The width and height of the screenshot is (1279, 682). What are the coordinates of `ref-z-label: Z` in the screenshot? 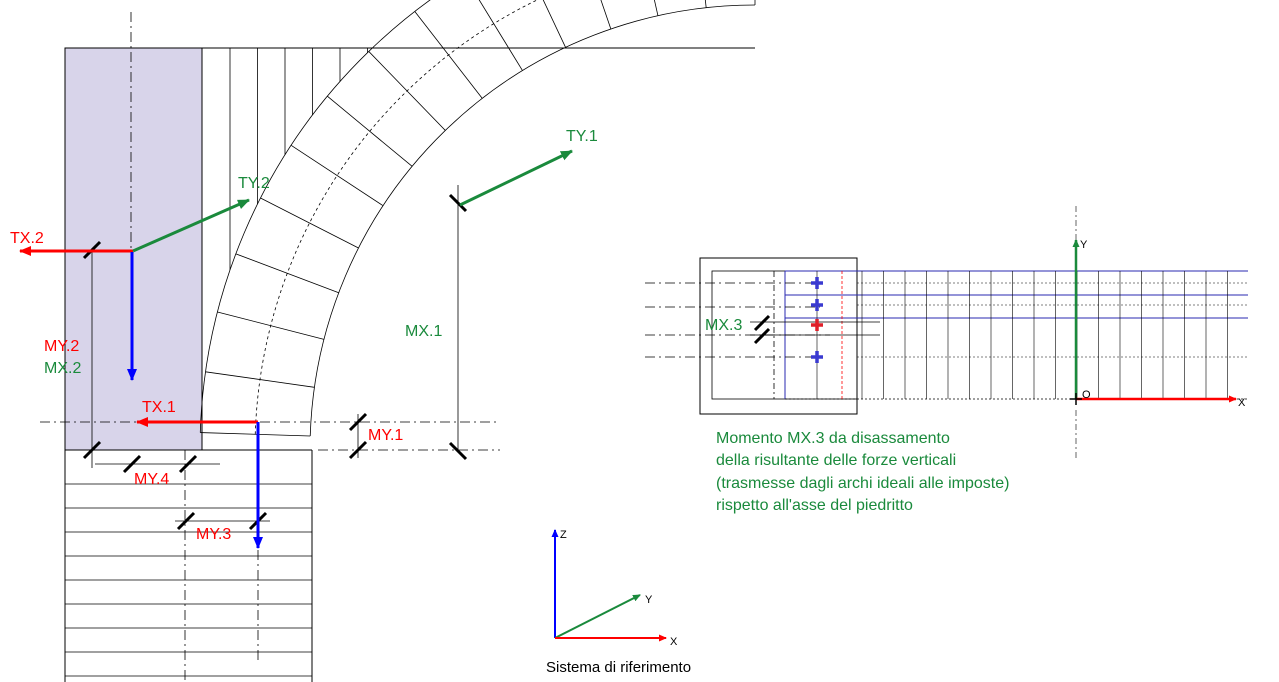 It's located at (563, 535).